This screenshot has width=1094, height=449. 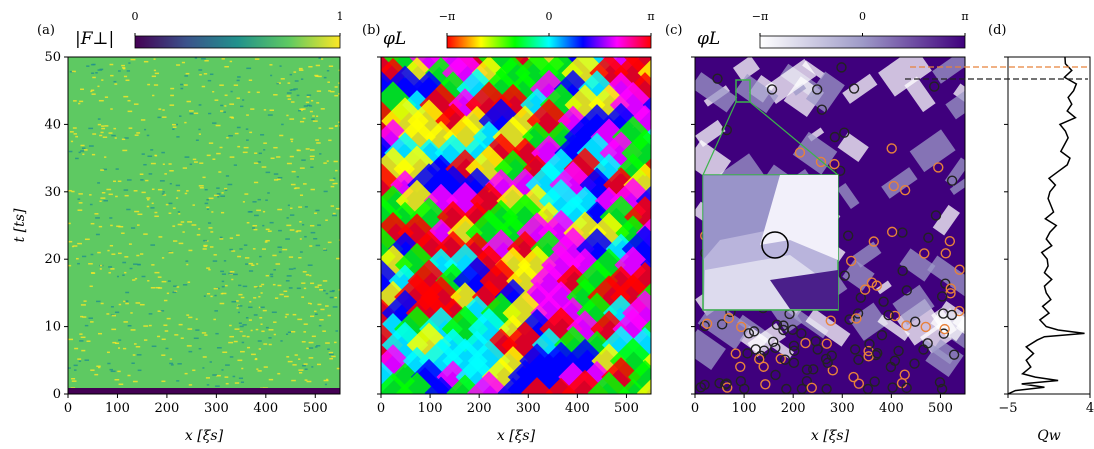 What do you see at coordinates (1090, 408) in the screenshot?
I see `x-tick-label: 4` at bounding box center [1090, 408].